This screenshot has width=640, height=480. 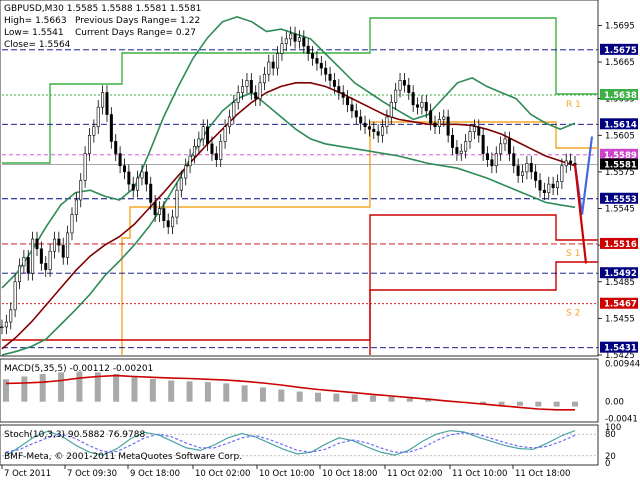 What do you see at coordinates (610, 457) in the screenshot?
I see `stoch-tick-label: 20` at bounding box center [610, 457].